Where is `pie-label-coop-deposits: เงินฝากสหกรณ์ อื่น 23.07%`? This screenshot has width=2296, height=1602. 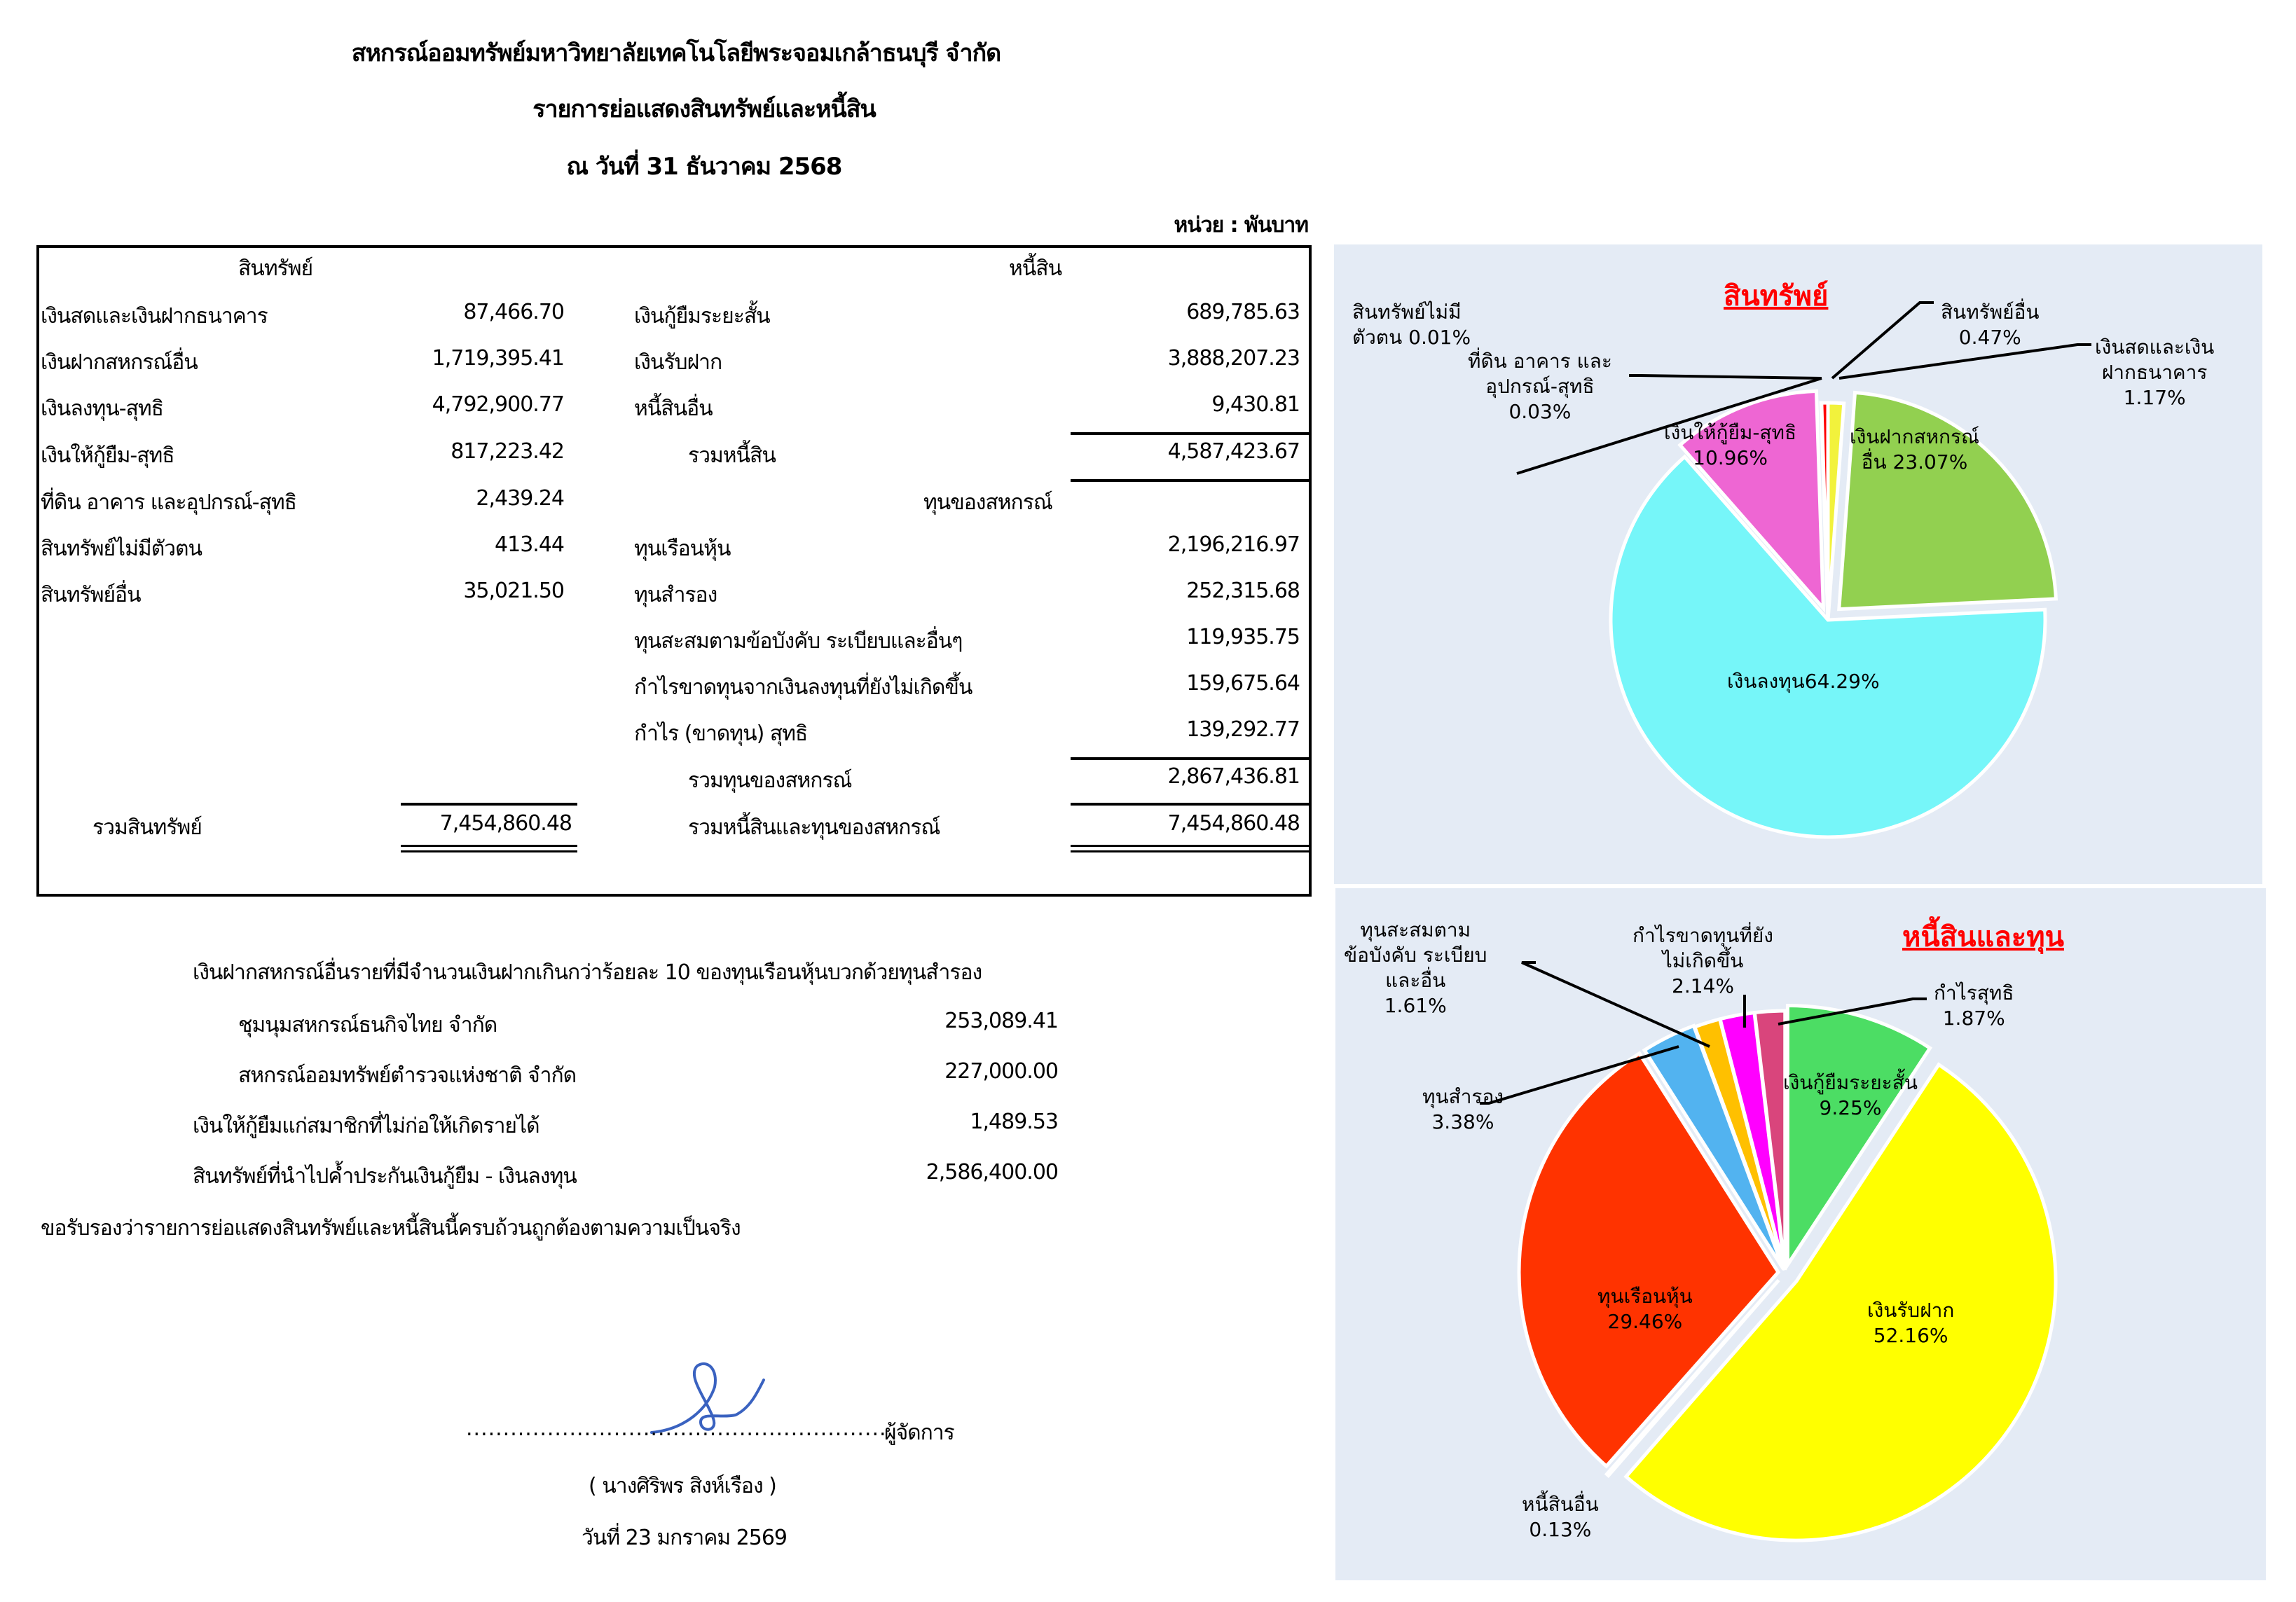
pie-label-coop-deposits: เงินฝากสหกรณ์ อื่น 23.07% is located at coordinates (1914, 449).